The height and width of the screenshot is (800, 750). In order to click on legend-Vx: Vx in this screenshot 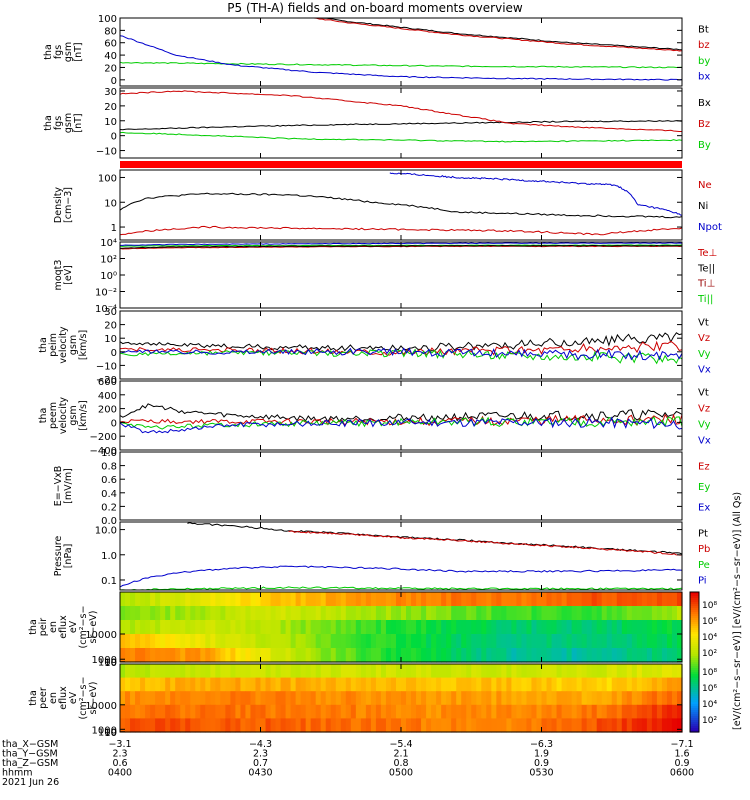, I will do `click(704, 370)`.